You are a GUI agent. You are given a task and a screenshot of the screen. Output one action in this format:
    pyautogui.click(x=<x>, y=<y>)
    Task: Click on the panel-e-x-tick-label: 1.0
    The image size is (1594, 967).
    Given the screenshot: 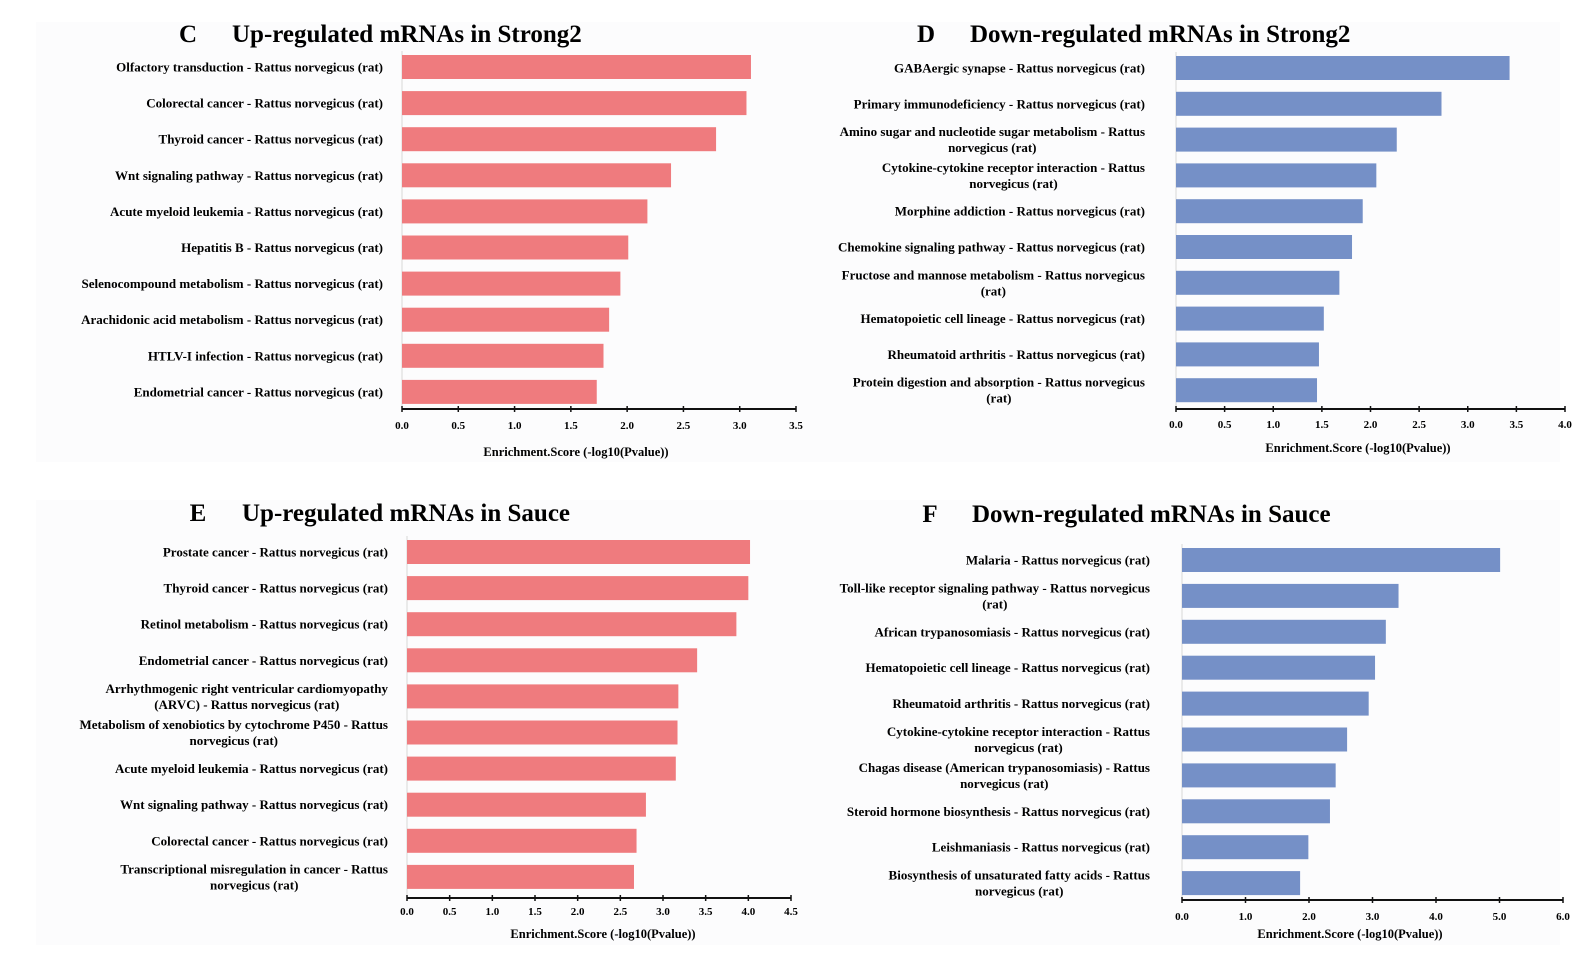 What is the action you would take?
    pyautogui.click(x=492, y=912)
    